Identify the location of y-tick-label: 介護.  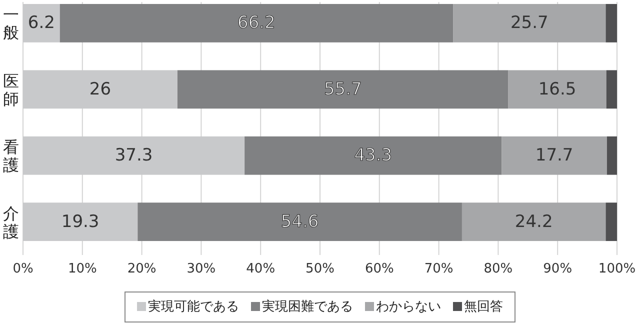
(11, 222).